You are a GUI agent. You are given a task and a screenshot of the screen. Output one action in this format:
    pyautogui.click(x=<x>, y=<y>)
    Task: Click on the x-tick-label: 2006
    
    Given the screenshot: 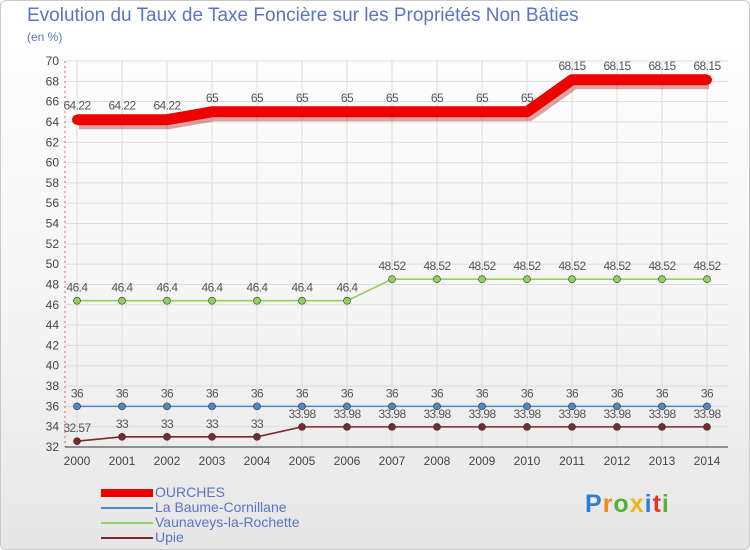 What is the action you would take?
    pyautogui.click(x=347, y=461)
    